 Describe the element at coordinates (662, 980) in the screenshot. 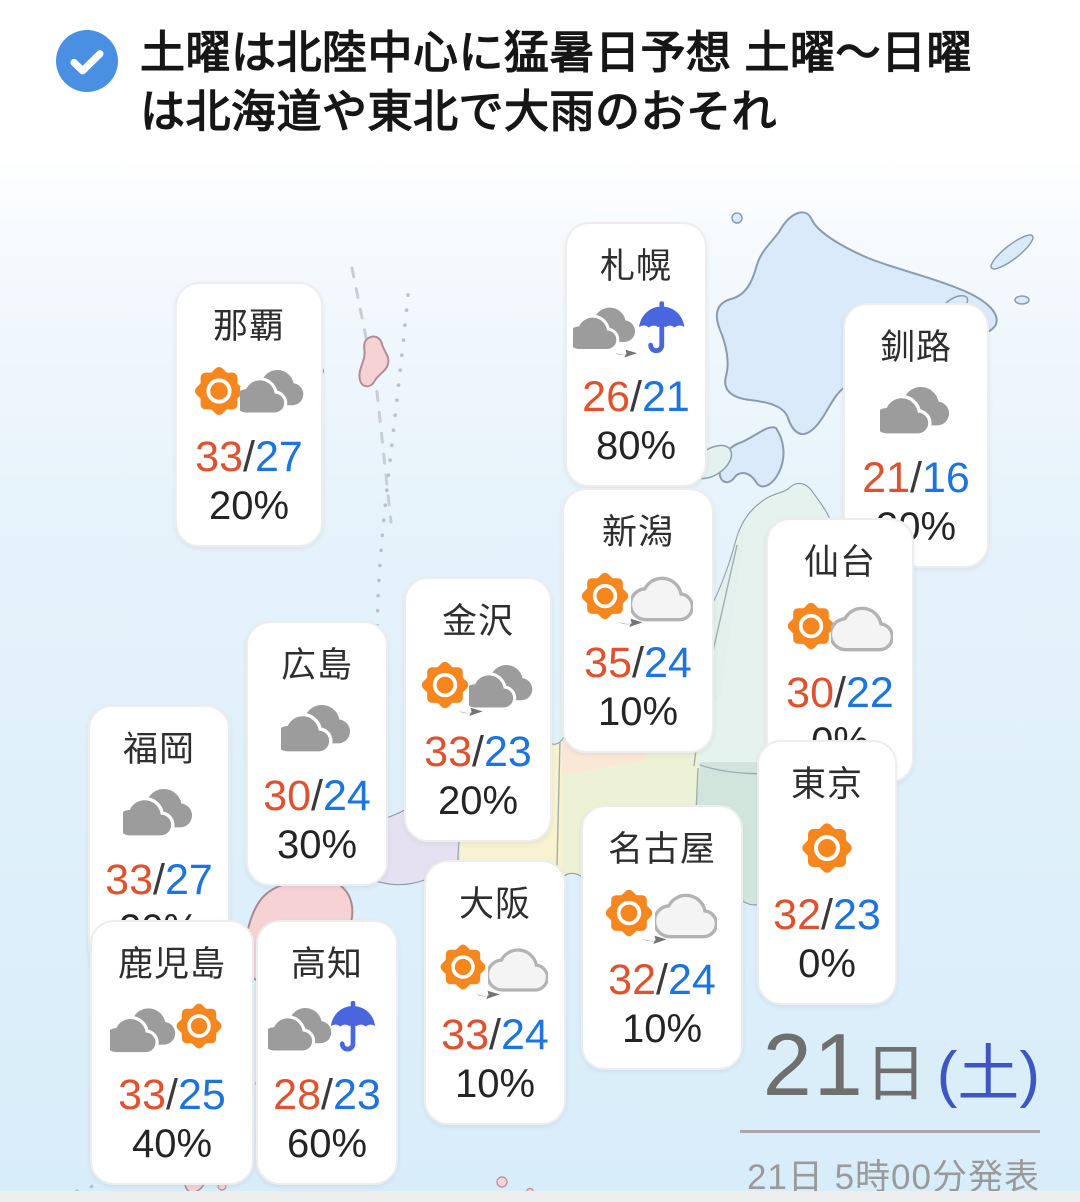

I see `temperatures: 32/24` at that location.